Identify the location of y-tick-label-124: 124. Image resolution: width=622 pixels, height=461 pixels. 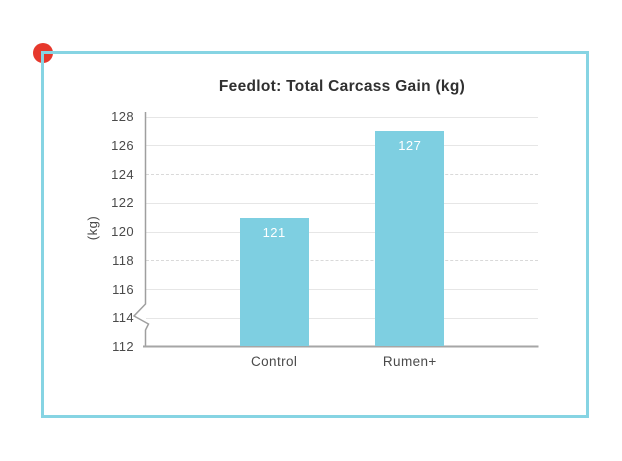
(122, 174).